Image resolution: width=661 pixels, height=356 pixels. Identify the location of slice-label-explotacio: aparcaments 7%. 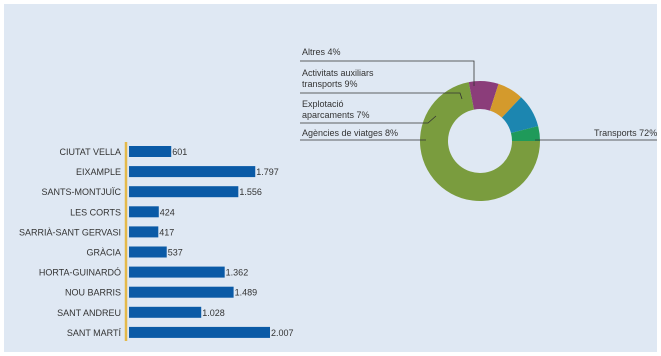
(336, 115).